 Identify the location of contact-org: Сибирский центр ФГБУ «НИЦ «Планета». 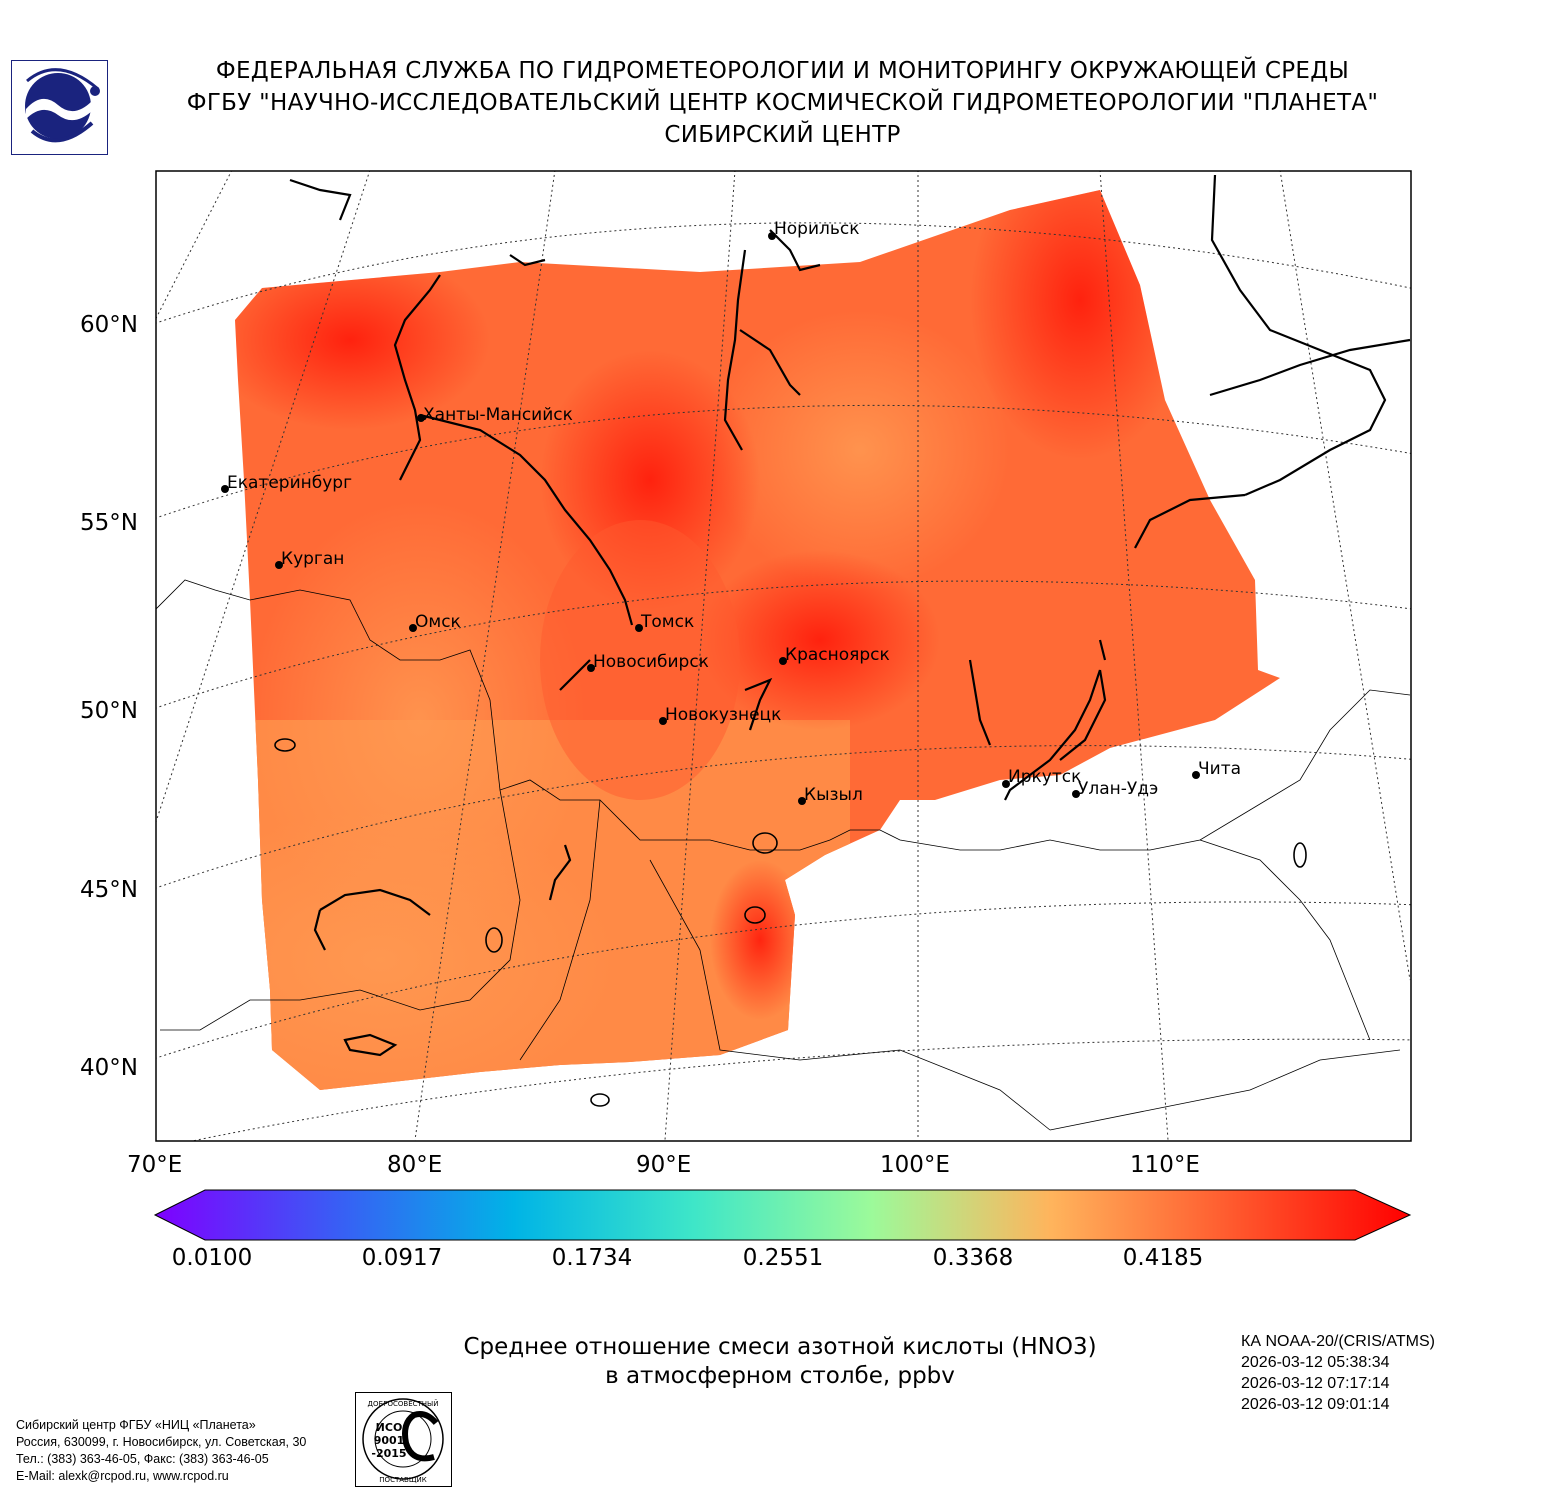
(136, 1425).